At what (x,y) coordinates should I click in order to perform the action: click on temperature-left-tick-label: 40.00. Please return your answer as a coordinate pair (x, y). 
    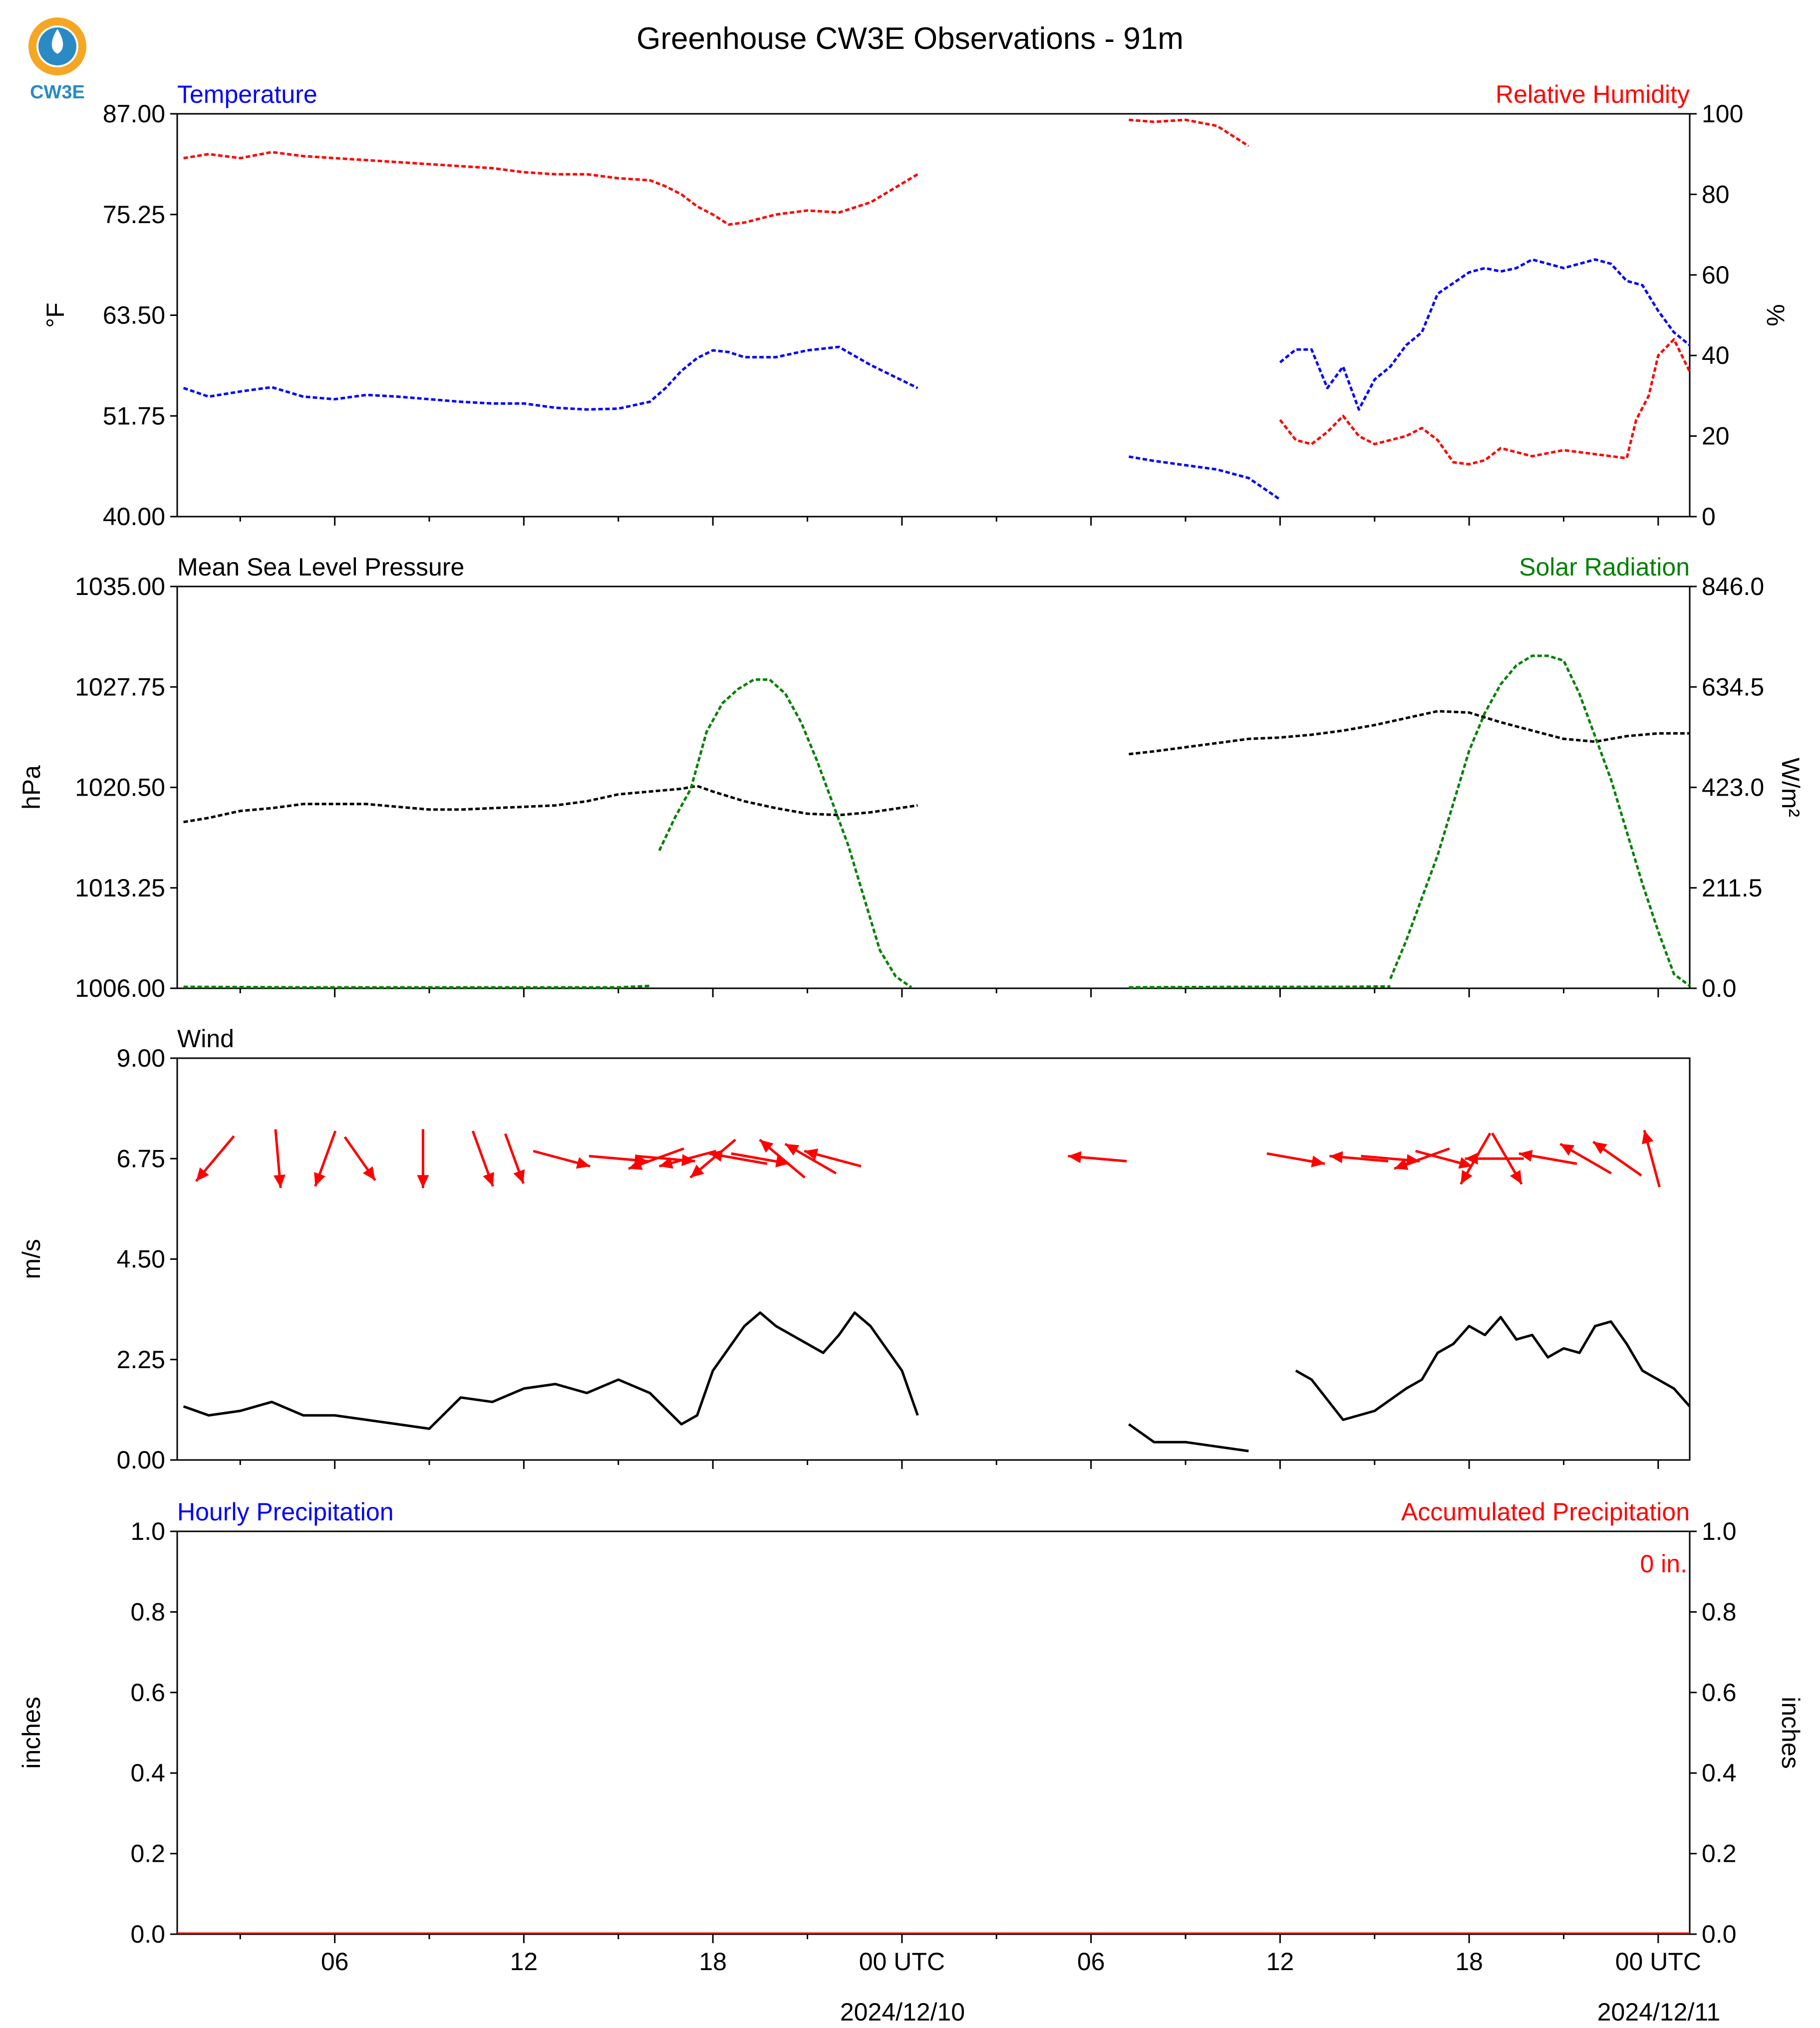
    Looking at the image, I should click on (134, 517).